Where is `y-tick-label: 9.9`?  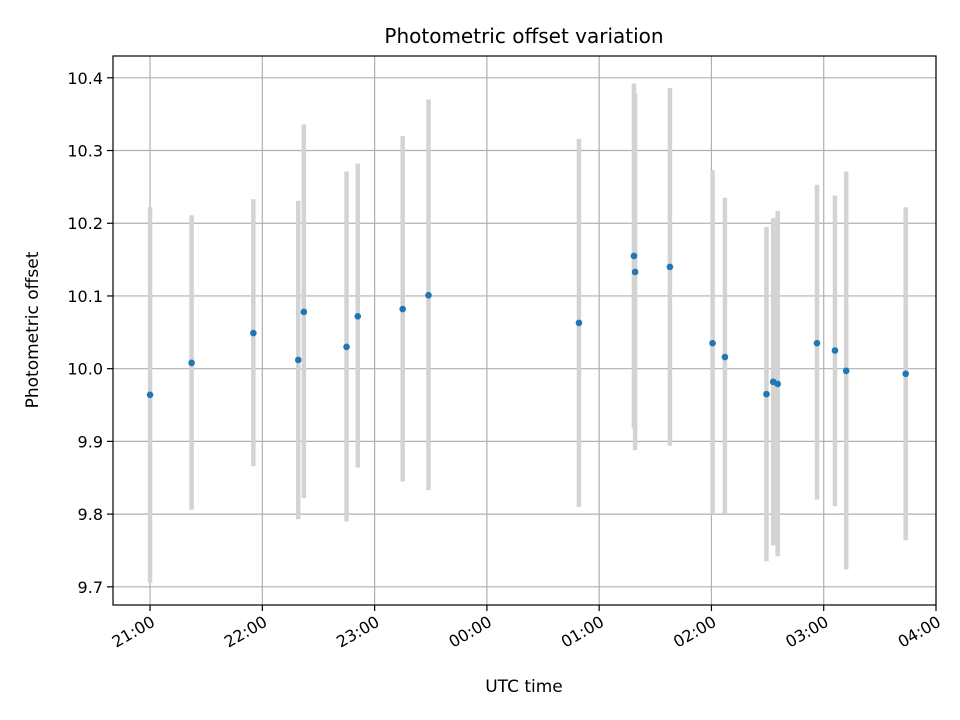 y-tick-label: 9.9 is located at coordinates (90, 441).